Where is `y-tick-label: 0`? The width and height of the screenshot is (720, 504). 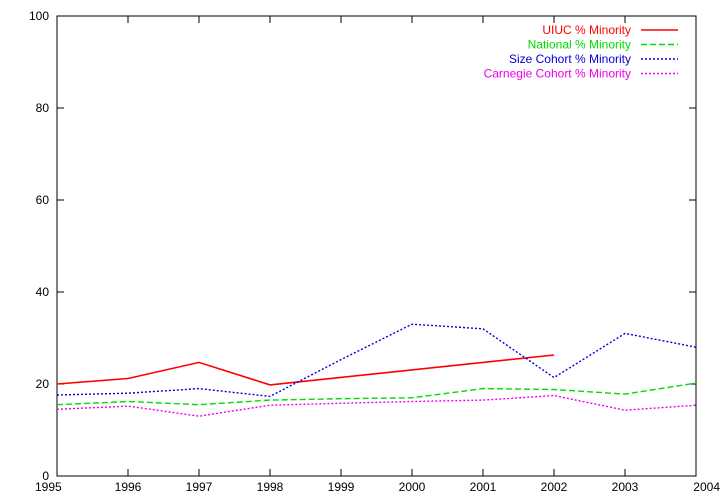 y-tick-label: 0 is located at coordinates (45, 476).